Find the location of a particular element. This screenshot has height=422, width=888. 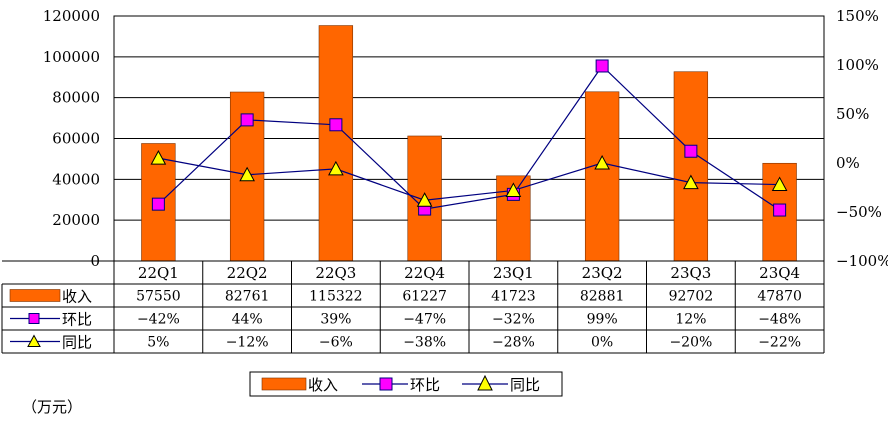

x-axis-category-label: 23Q3 is located at coordinates (690, 273).